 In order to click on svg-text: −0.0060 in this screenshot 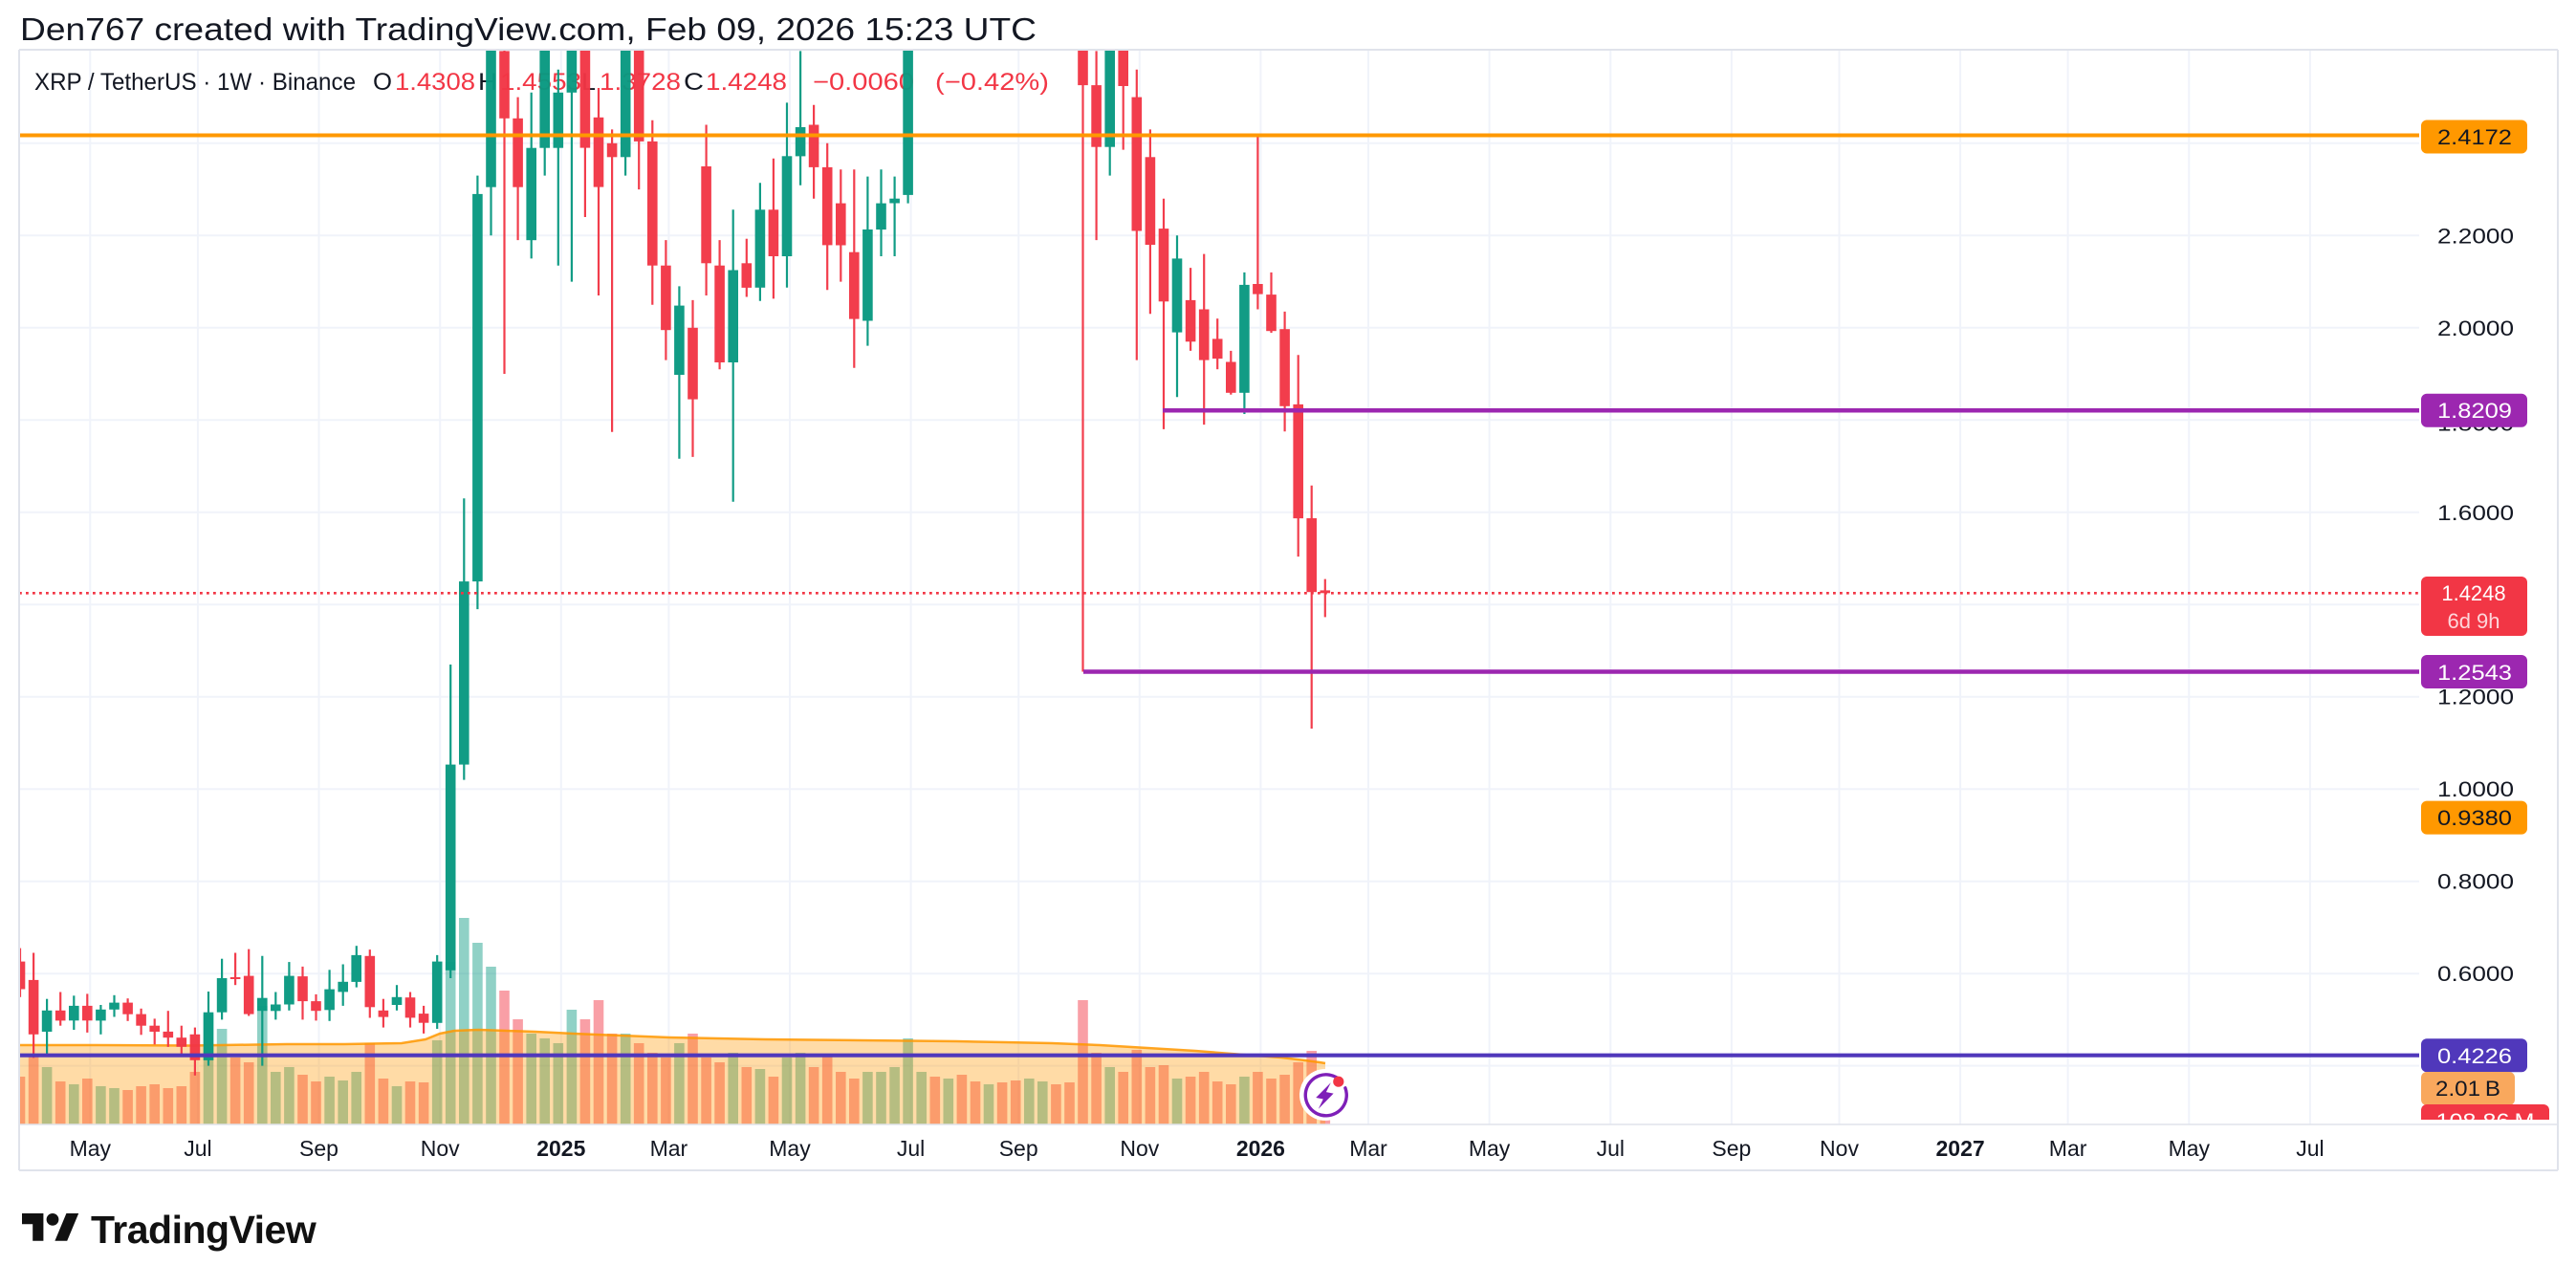, I will do `click(863, 82)`.